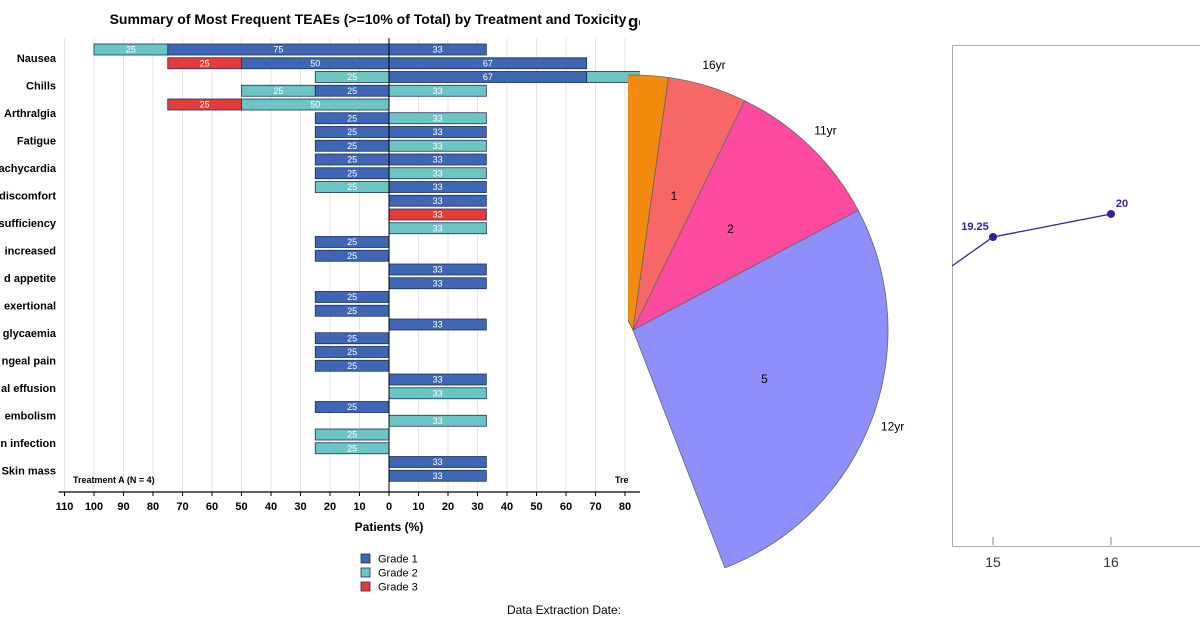  What do you see at coordinates (31, 416) in the screenshot?
I see `category-label: embolism` at bounding box center [31, 416].